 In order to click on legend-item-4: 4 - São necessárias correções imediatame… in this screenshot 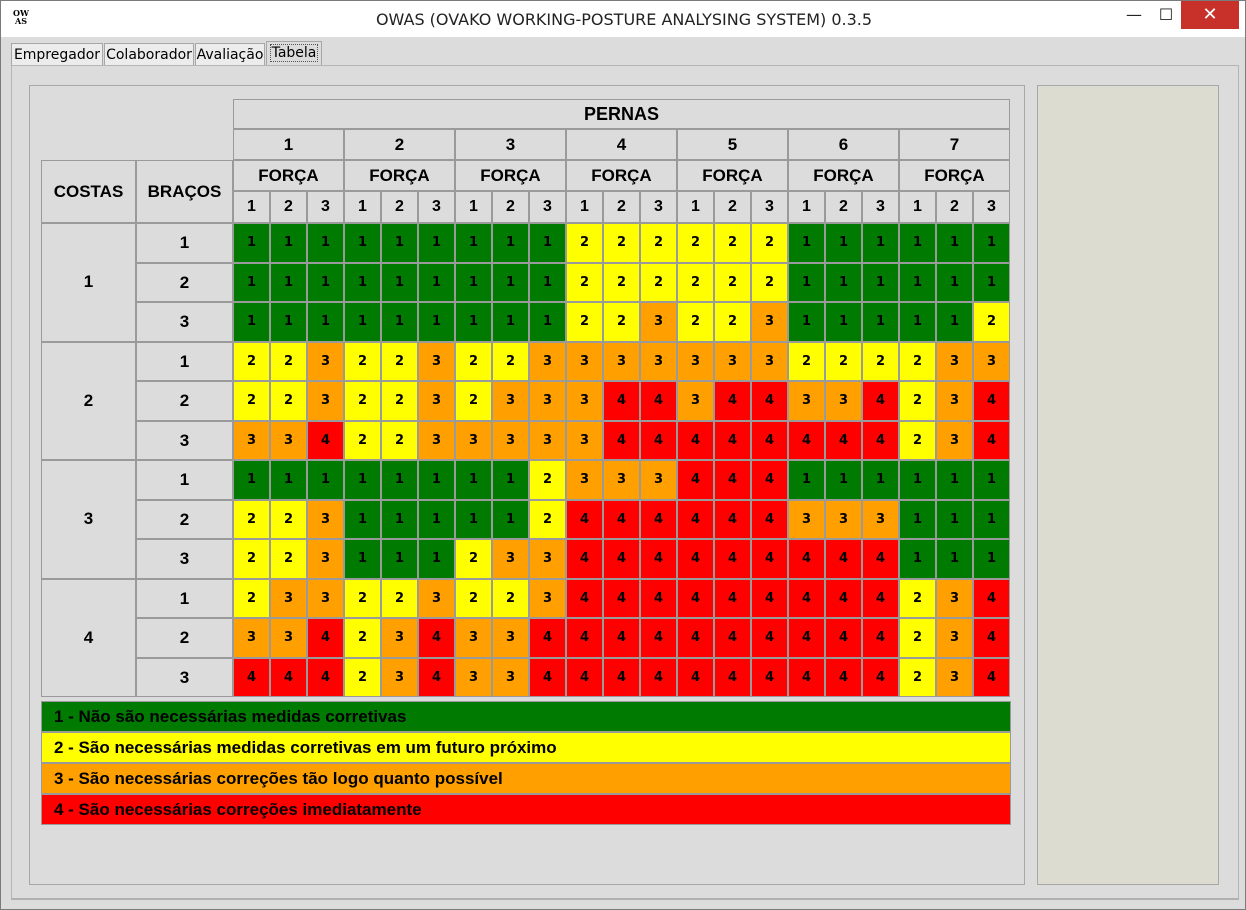, I will do `click(526, 809)`.